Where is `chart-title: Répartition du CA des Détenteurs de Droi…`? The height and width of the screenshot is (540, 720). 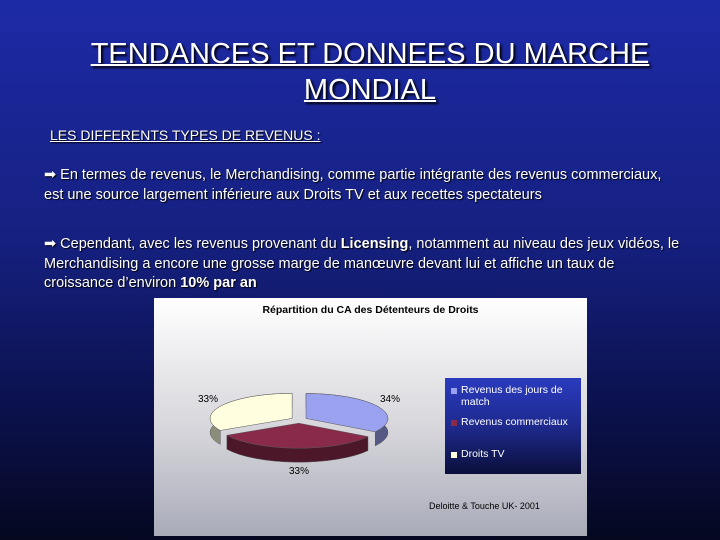
chart-title: Répartition du CA des Détenteurs de Droi… is located at coordinates (370, 310).